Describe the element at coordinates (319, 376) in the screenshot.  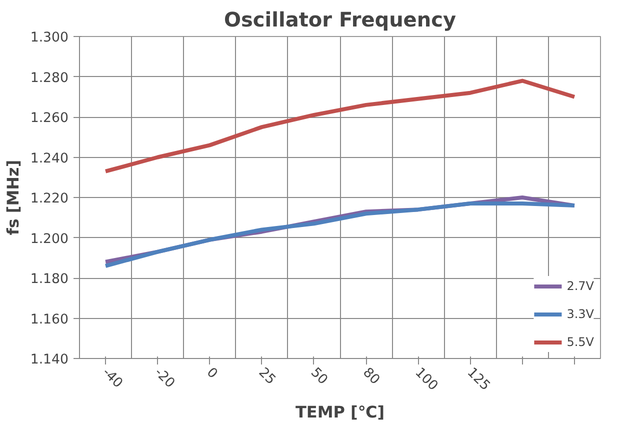
I see `x-tick-label: 50` at that location.